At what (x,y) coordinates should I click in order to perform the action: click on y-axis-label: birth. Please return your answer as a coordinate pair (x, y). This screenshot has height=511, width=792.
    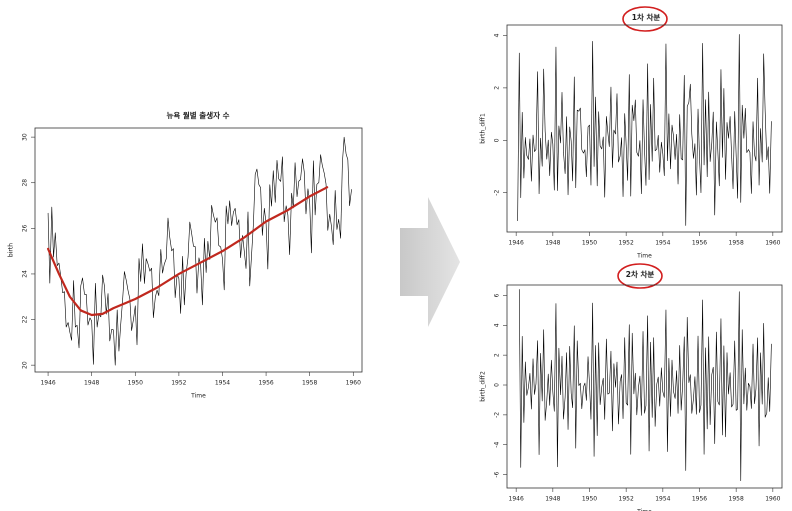
    Looking at the image, I should click on (11, 250).